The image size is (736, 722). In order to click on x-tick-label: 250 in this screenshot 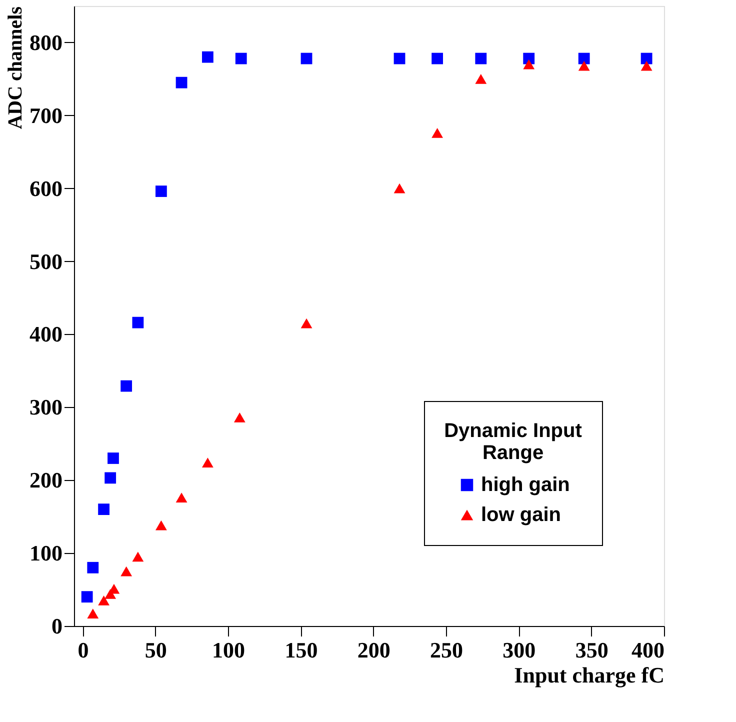, I will do `click(447, 650)`.